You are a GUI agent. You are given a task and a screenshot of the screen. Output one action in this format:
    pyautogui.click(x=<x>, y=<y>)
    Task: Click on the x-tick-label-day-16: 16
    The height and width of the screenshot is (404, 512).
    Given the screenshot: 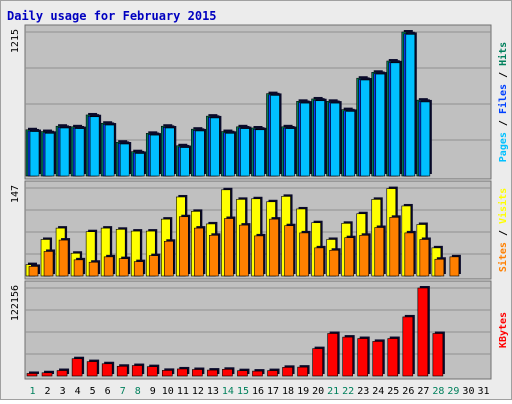 What is the action you would take?
    pyautogui.click(x=258, y=391)
    